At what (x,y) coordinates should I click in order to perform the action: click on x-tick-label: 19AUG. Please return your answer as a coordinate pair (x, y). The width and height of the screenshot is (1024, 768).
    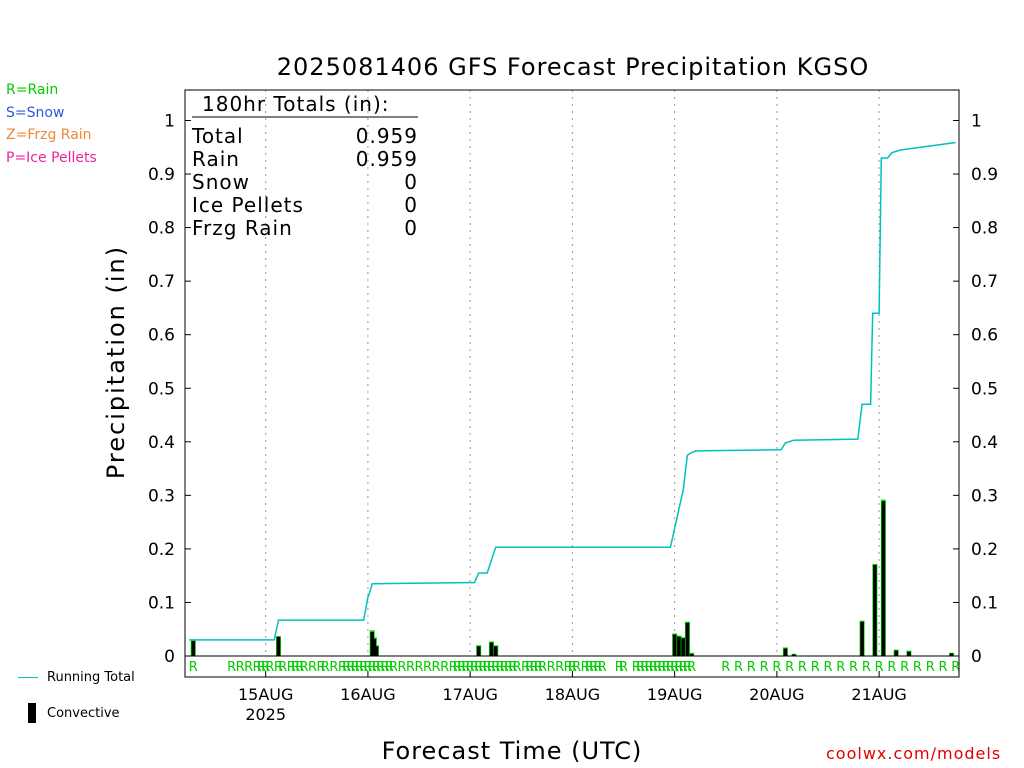
    Looking at the image, I should click on (674, 694).